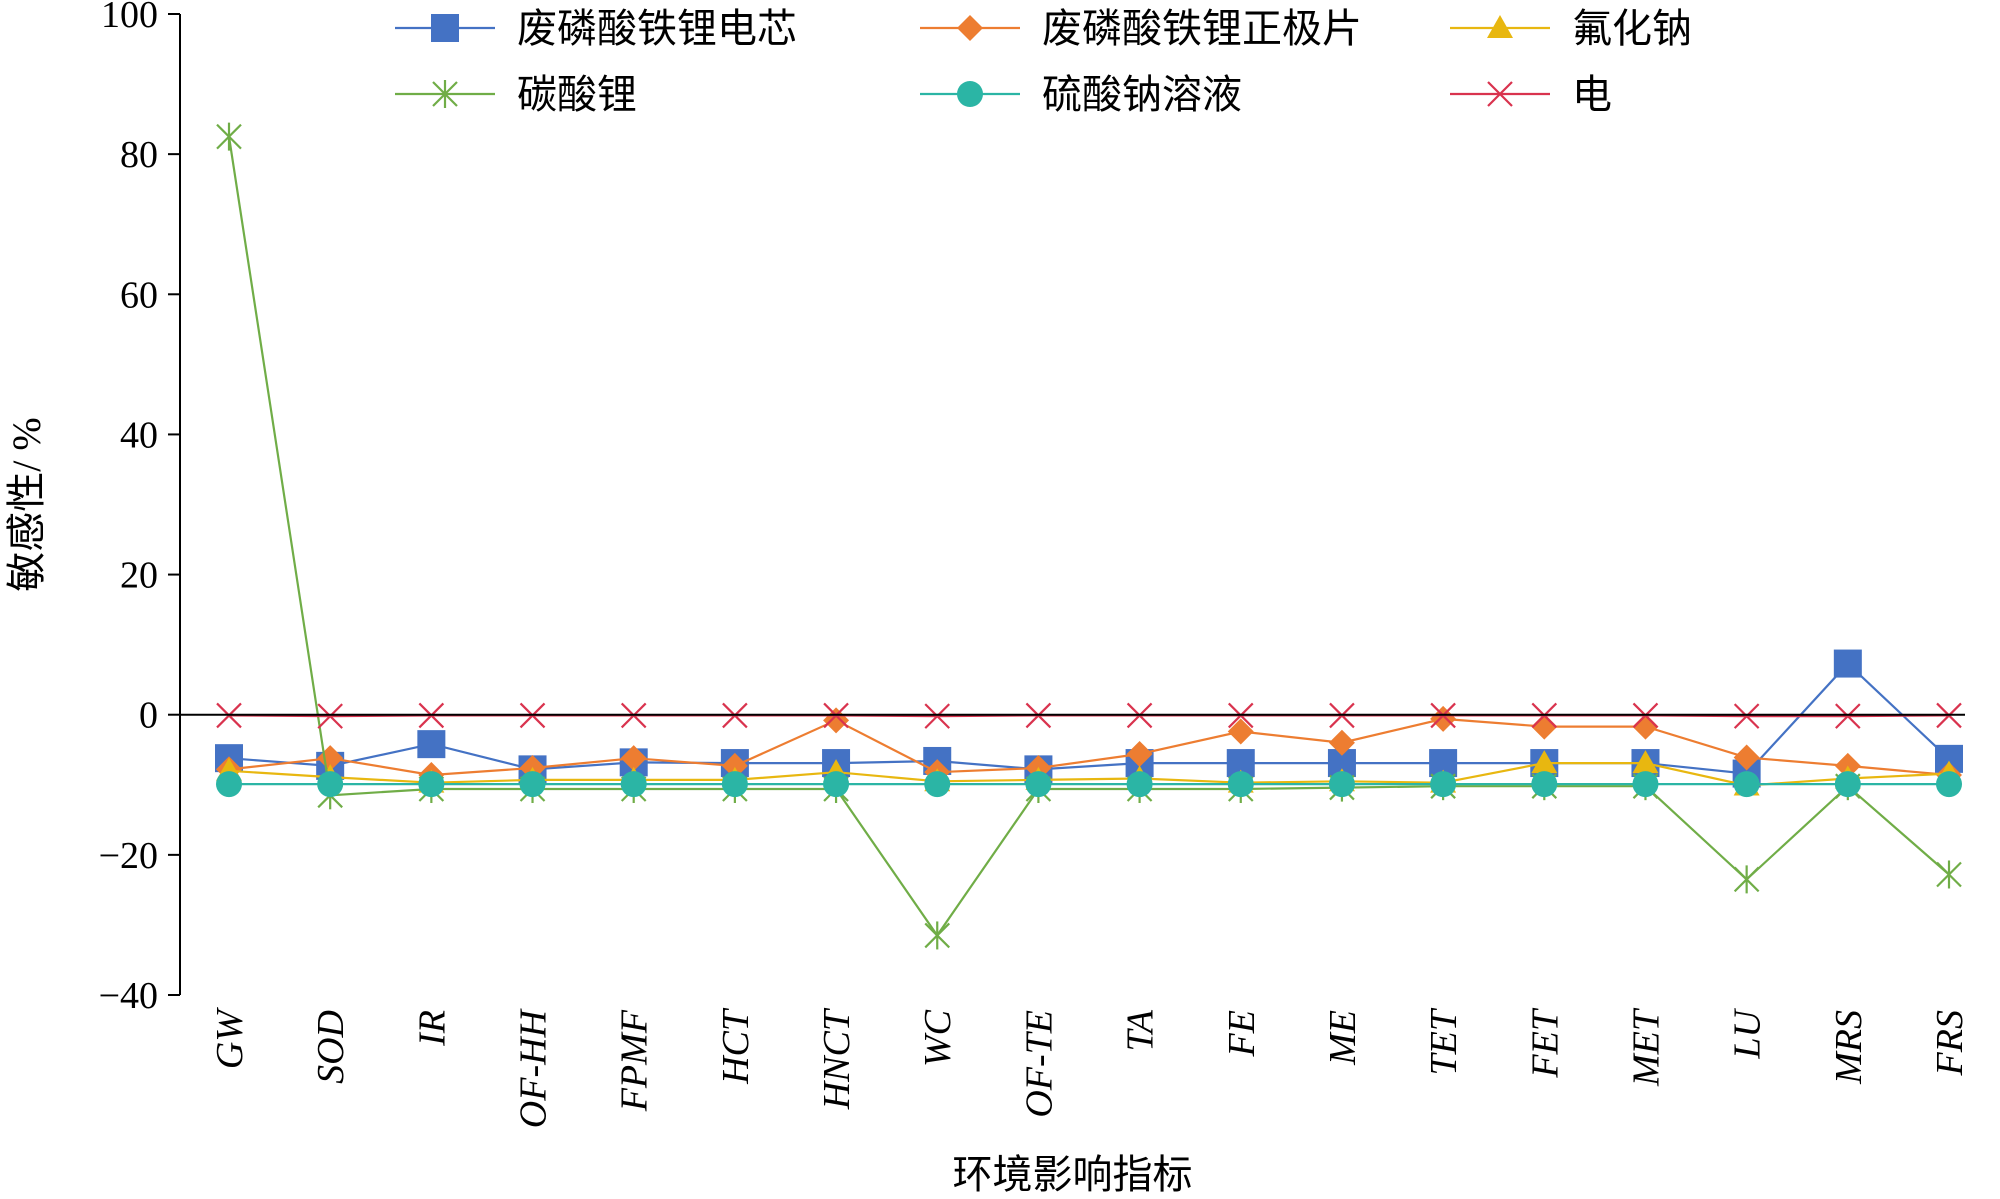  What do you see at coordinates (331, 1047) in the screenshot?
I see `x-tick-label: SOD` at bounding box center [331, 1047].